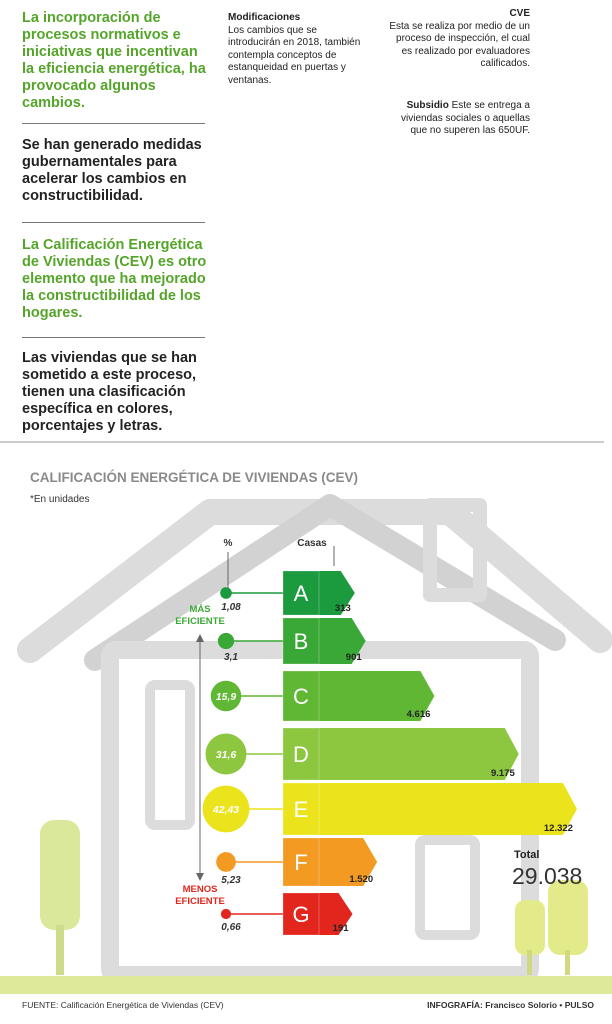  Describe the element at coordinates (354, 657) in the screenshot. I see `value-label: 901` at that location.